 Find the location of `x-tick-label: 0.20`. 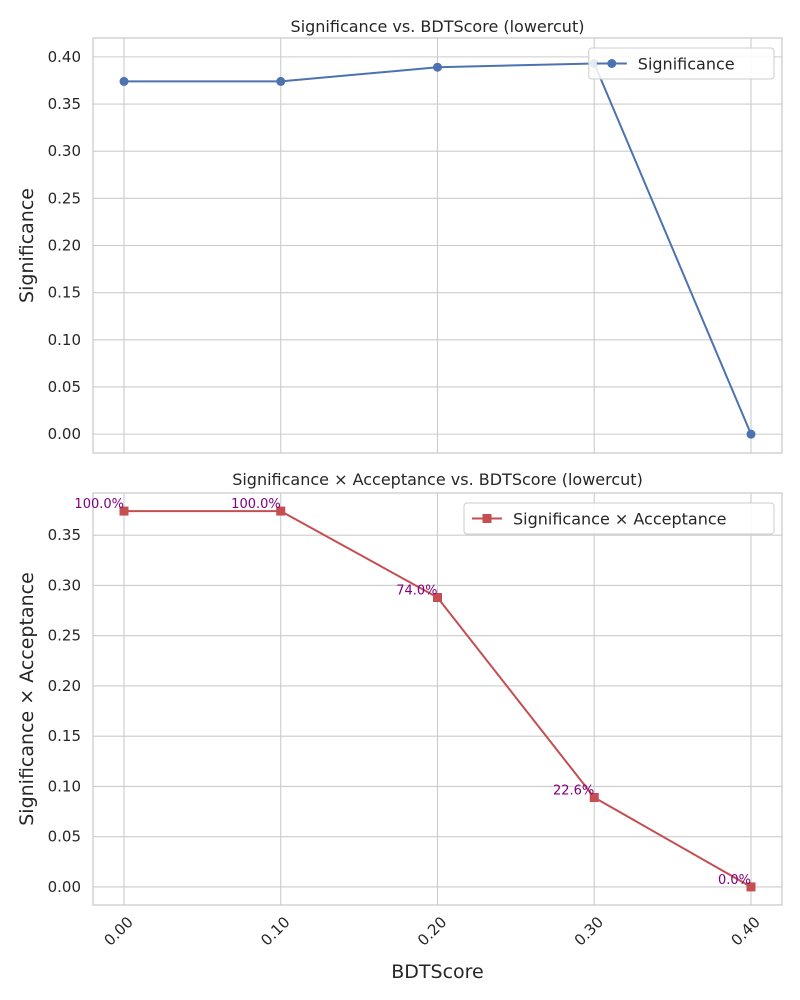

x-tick-label: 0.20 is located at coordinates (432, 931).